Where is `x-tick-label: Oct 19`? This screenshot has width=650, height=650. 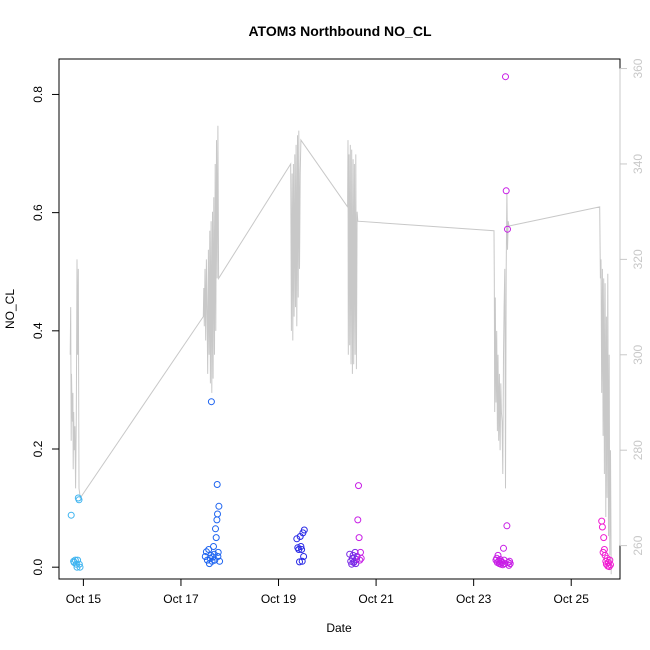 x-tick-label: Oct 19 is located at coordinates (279, 599).